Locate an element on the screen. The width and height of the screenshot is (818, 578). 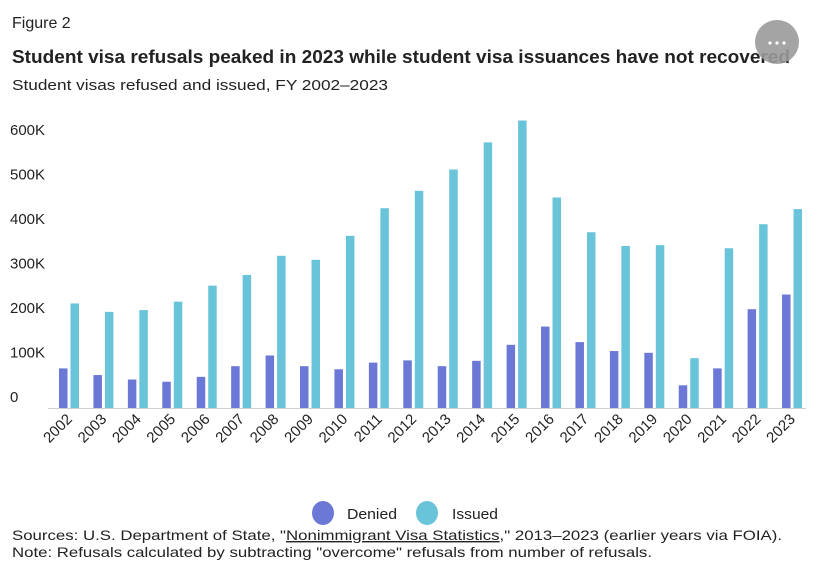
bar-issued-2015 is located at coordinates (522, 264).